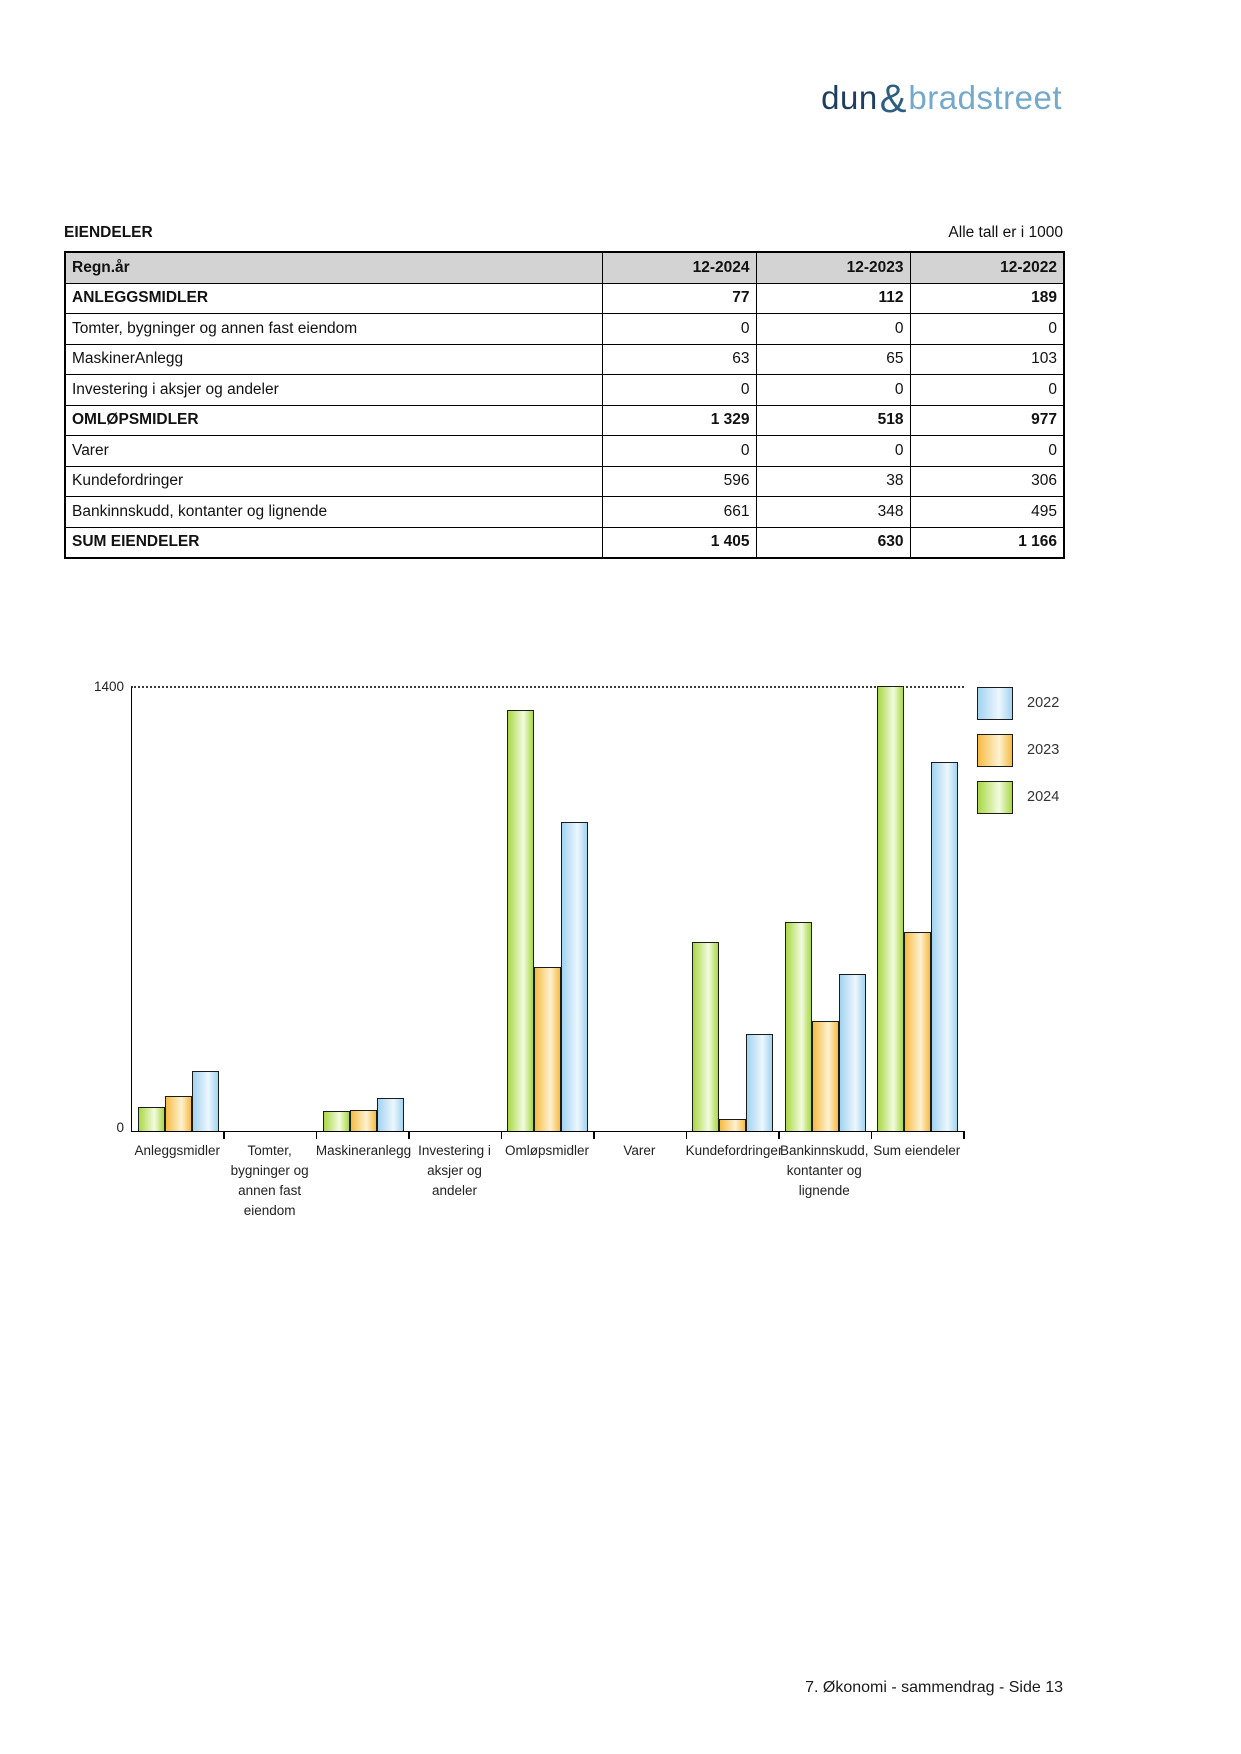  Describe the element at coordinates (824, 1170) in the screenshot. I see `x-axis-label: Bankinnskudd, kontanter og lignende` at that location.